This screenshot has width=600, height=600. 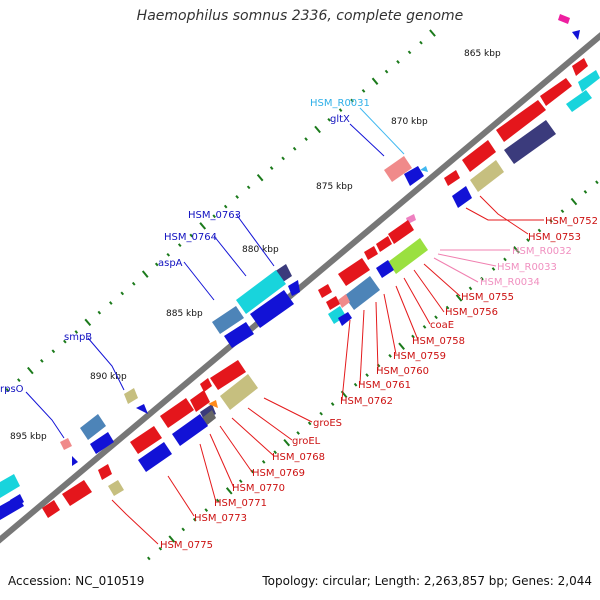 I want to click on label-hsm-r0032: HSM_R0032, so click(x=542, y=251).